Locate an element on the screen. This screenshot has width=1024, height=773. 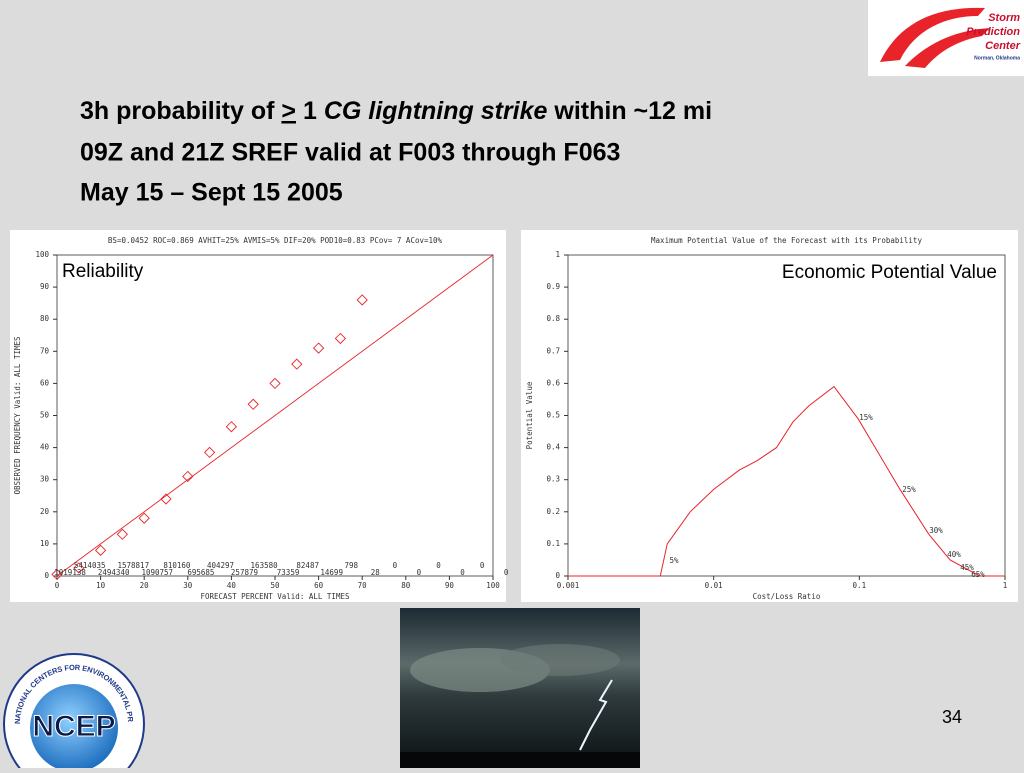
count-label: 798 is located at coordinates (352, 565).